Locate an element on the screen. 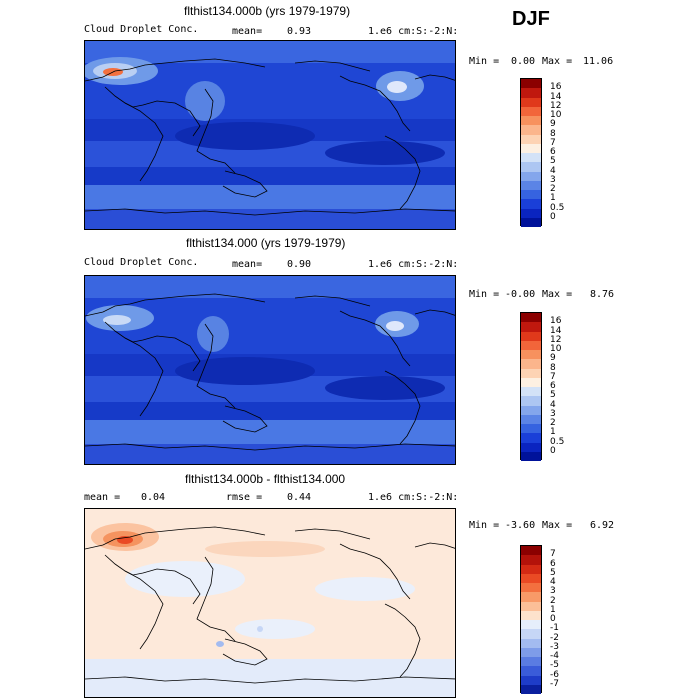 Image resolution: width=700 pixels, height=700 pixels. colorbar-tick-label: -5 is located at coordinates (554, 665).